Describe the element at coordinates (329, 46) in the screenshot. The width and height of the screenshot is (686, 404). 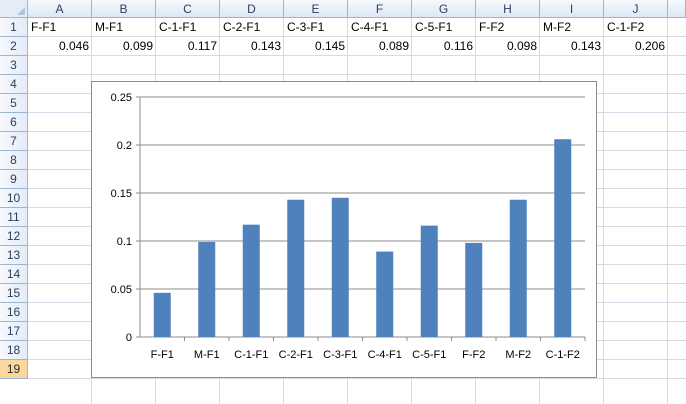
I see `cell-e2: 0.145` at that location.